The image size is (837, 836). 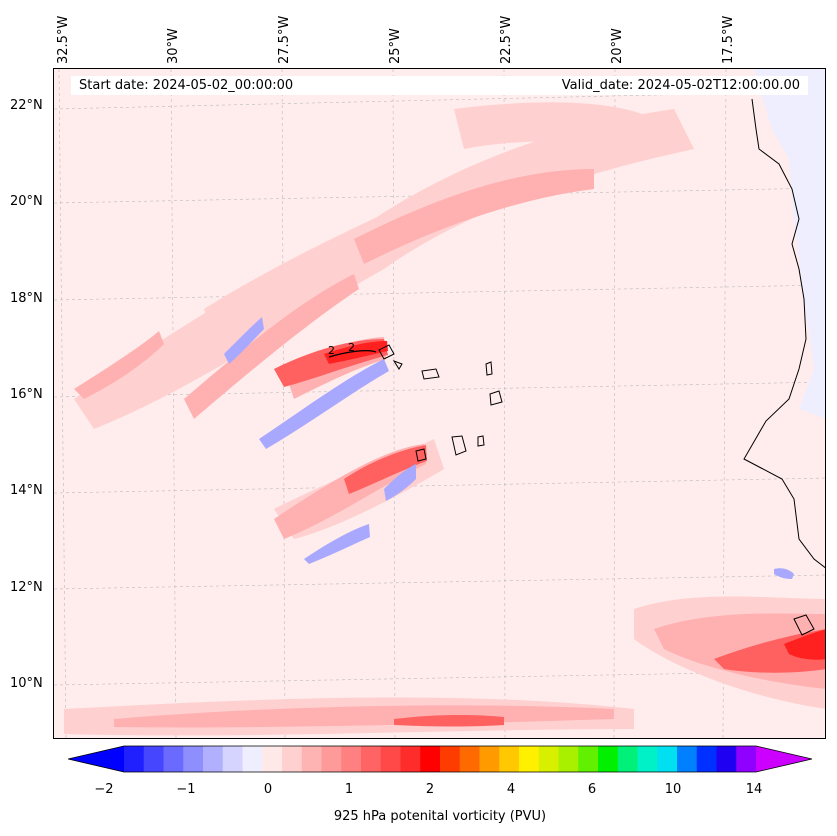 I want to click on colorbar-under-arrow, so click(x=96, y=759).